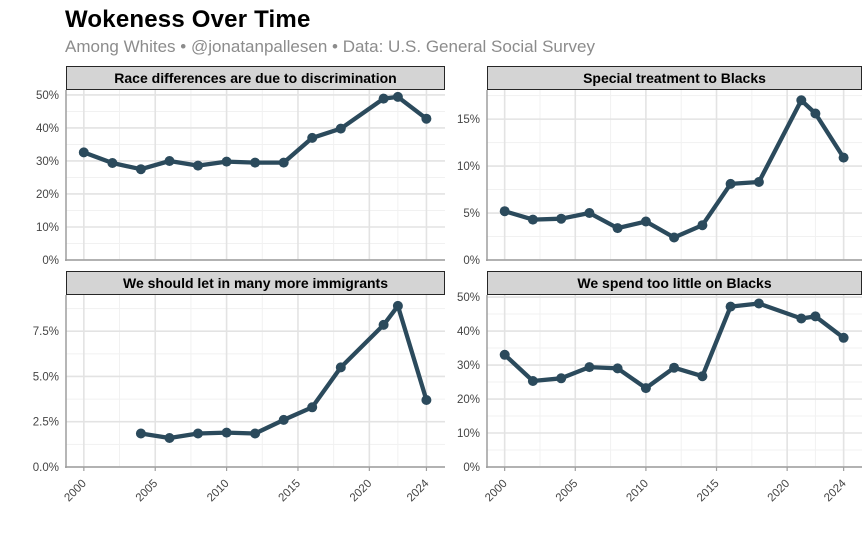 This screenshot has width=868, height=535. What do you see at coordinates (46, 377) in the screenshot?
I see `svg-text: 5.0%` at bounding box center [46, 377].